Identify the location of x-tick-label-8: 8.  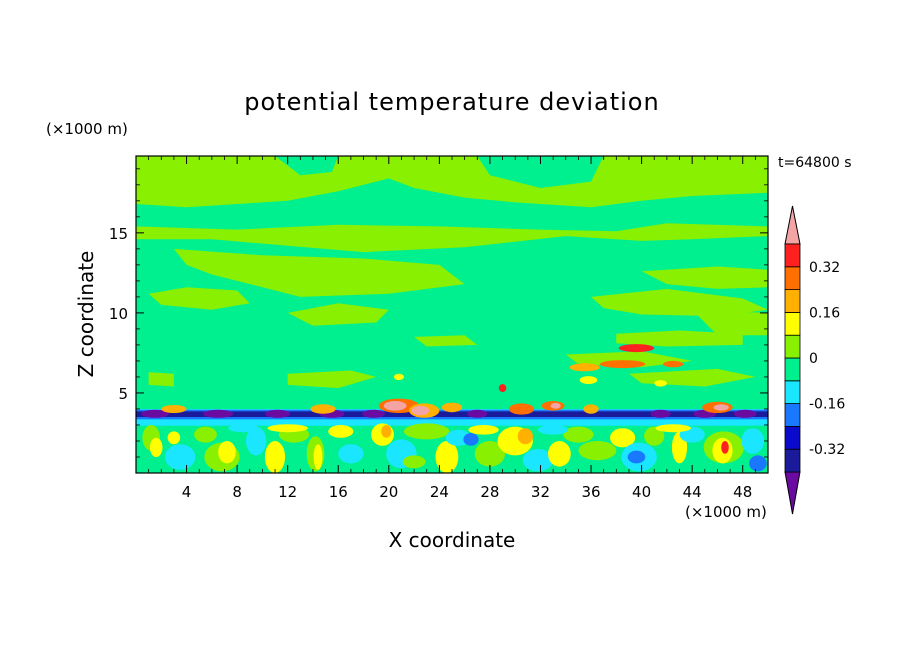
(237, 492).